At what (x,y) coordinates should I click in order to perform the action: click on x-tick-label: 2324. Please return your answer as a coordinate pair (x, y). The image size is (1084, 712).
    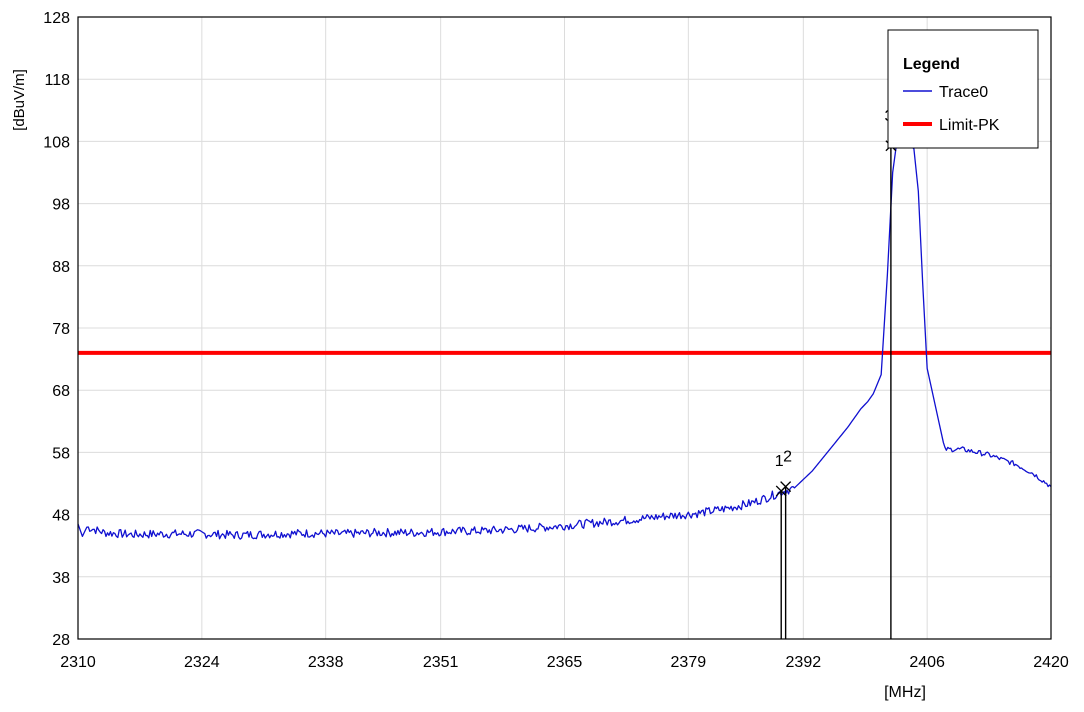
    Looking at the image, I should click on (202, 662).